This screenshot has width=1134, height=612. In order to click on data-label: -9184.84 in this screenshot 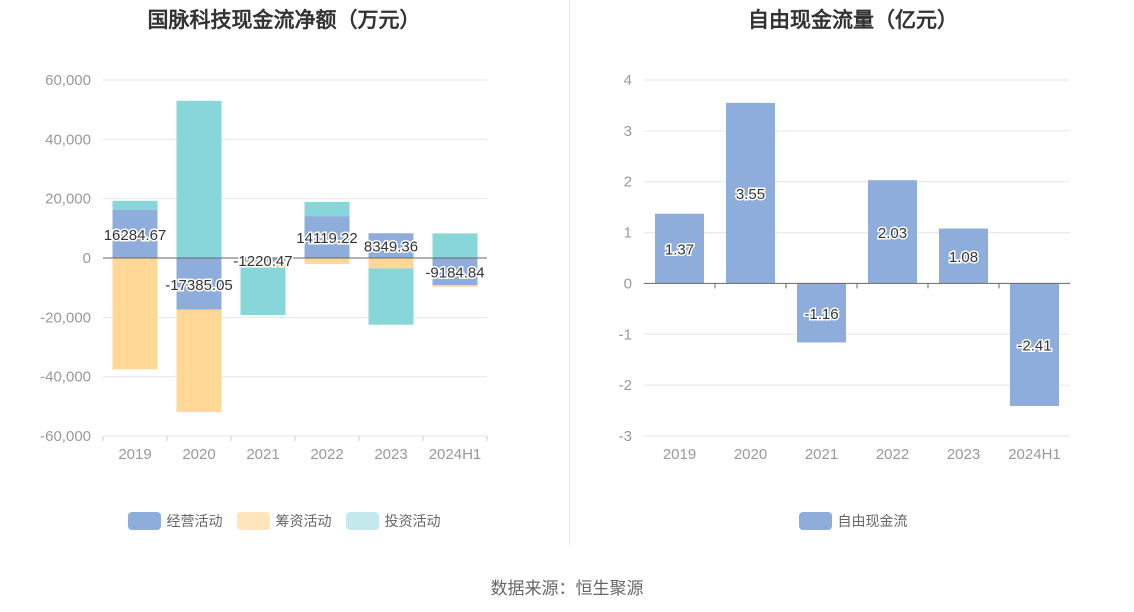, I will do `click(454, 273)`.